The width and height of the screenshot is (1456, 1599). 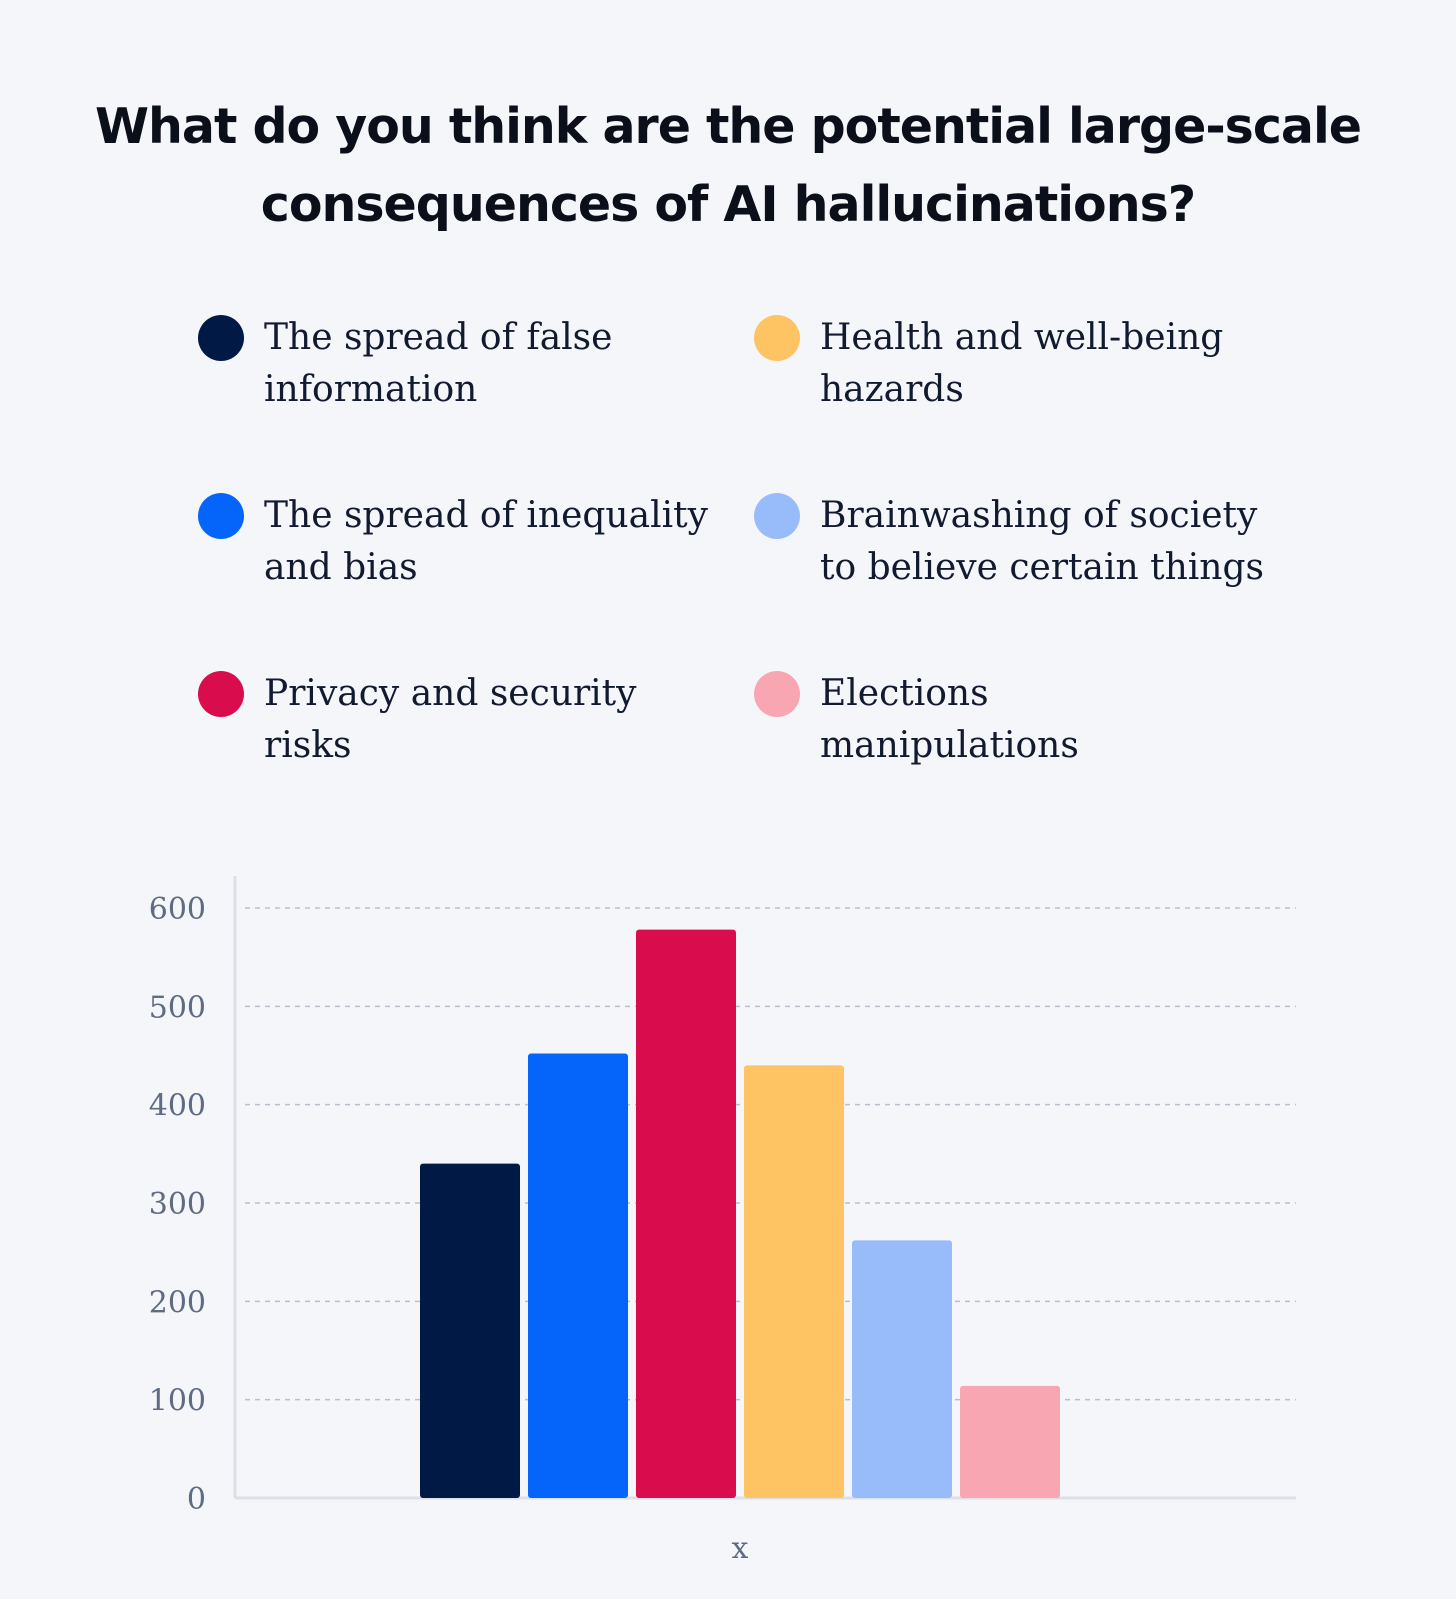 I want to click on y-tick-labels: 0 100 200 300 400 500 600, so click(x=177, y=1204).